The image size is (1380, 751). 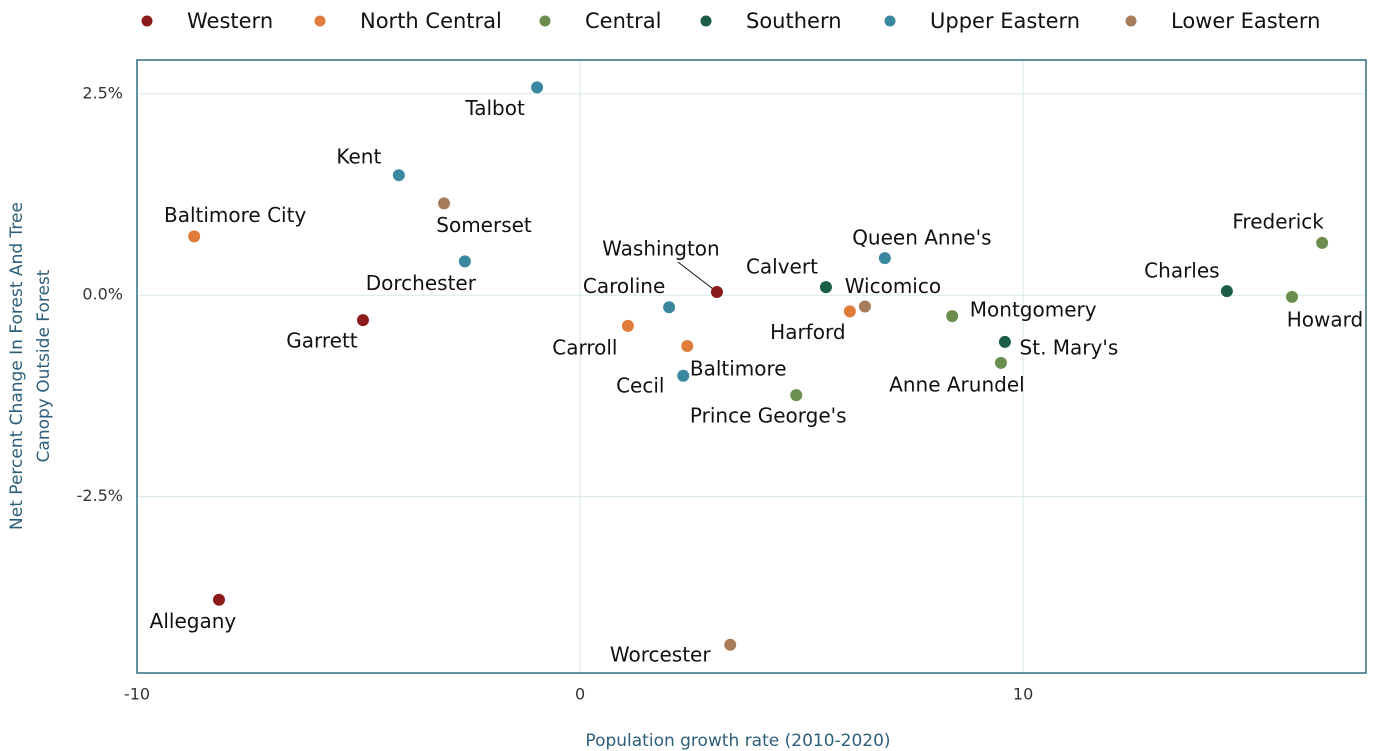 I want to click on point-label: Somerset, so click(x=484, y=225).